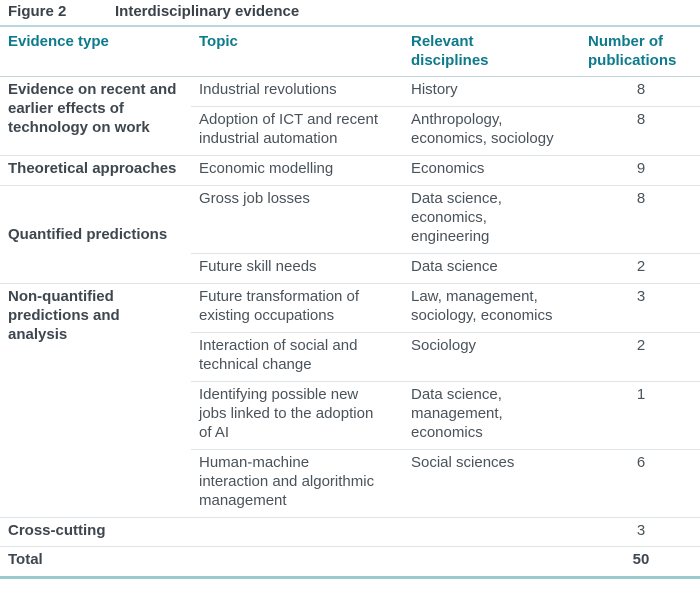  I want to click on title-rule, so click(350, 26).